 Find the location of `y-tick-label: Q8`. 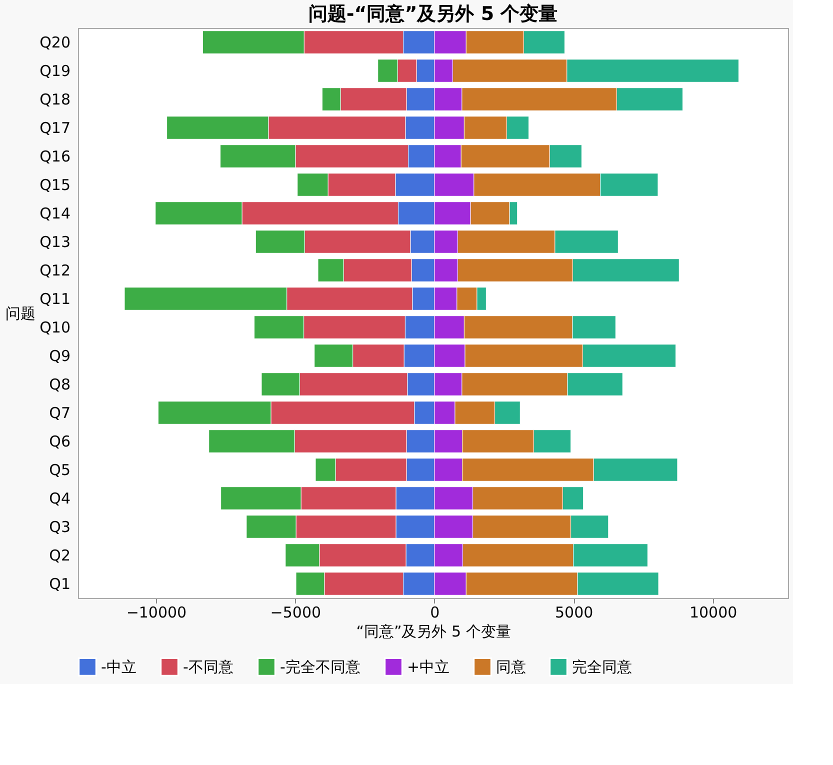

y-tick-label: Q8 is located at coordinates (59, 384).